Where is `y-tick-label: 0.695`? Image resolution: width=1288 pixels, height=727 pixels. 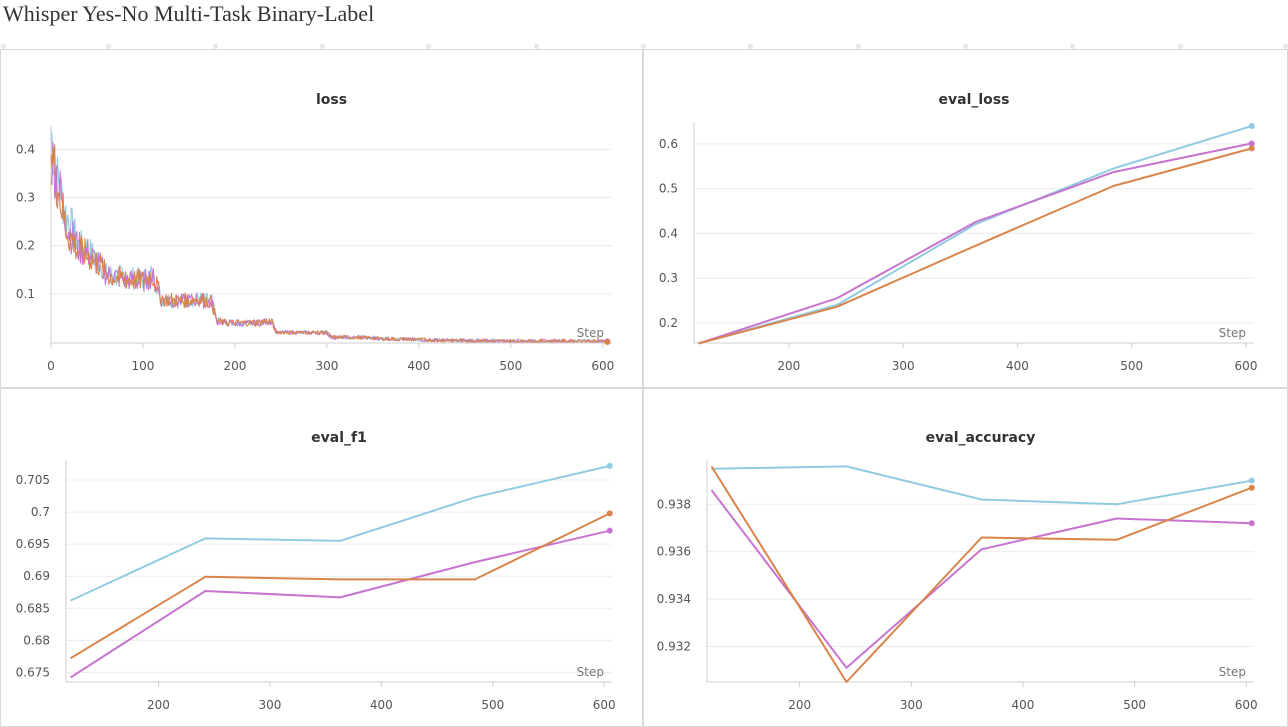
y-tick-label: 0.695 is located at coordinates (33, 544).